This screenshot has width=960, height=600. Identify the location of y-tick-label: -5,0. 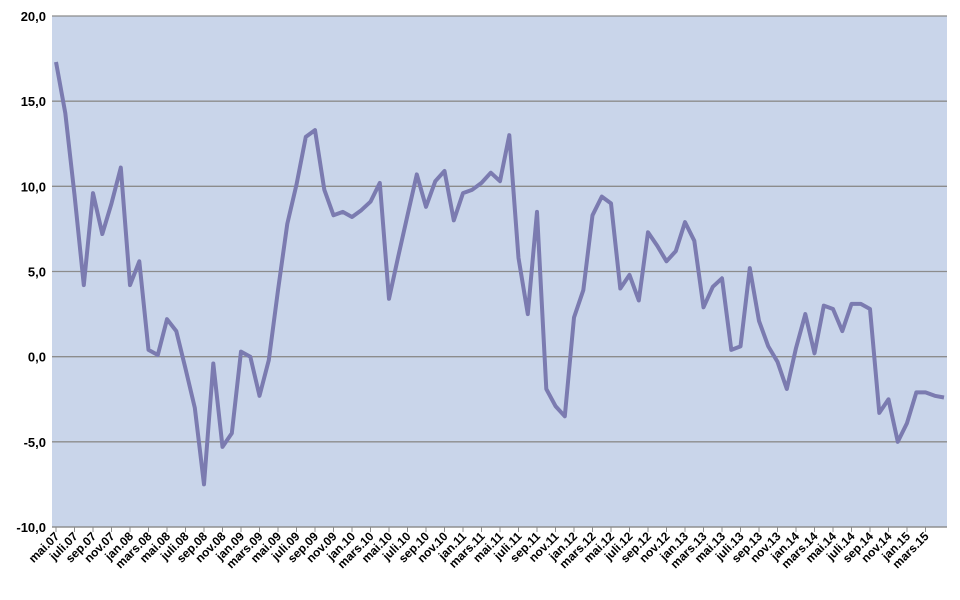
(35, 442).